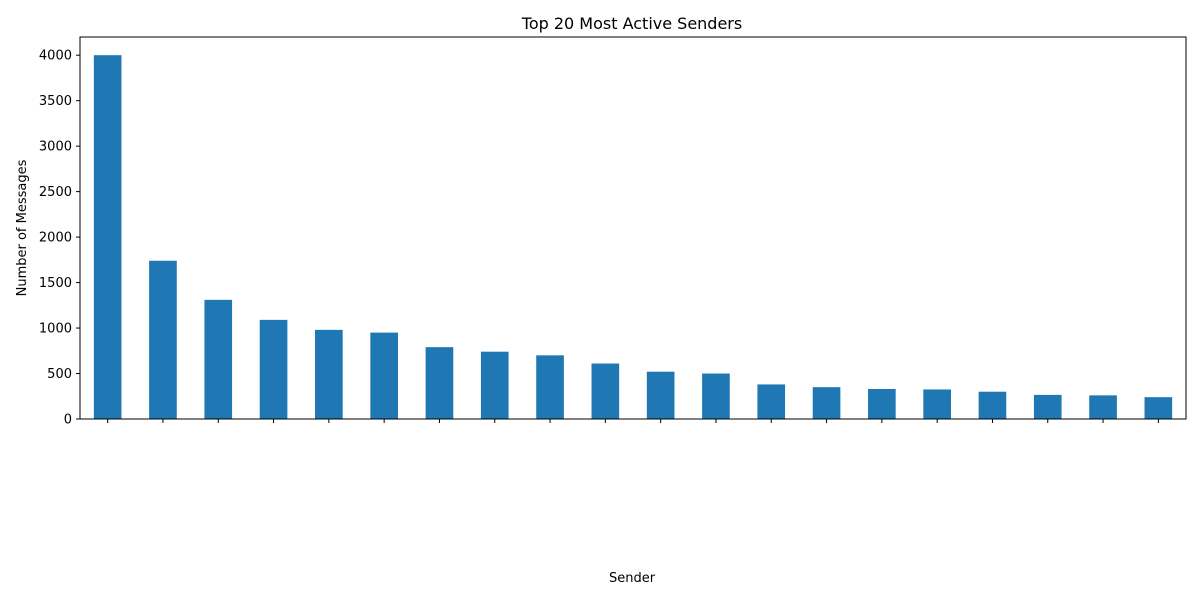 Image resolution: width=1200 pixels, height=600 pixels. What do you see at coordinates (55, 101) in the screenshot?
I see `y-tick-label-7: 3500` at bounding box center [55, 101].